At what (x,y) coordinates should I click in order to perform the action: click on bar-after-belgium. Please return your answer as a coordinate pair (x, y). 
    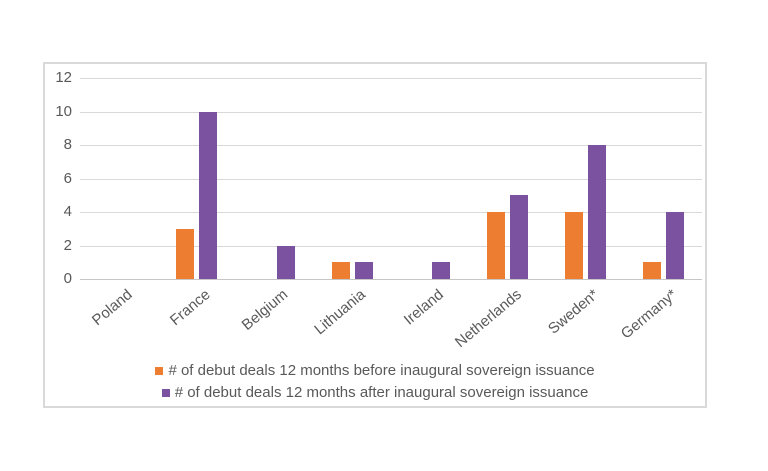
    Looking at the image, I should click on (285, 262).